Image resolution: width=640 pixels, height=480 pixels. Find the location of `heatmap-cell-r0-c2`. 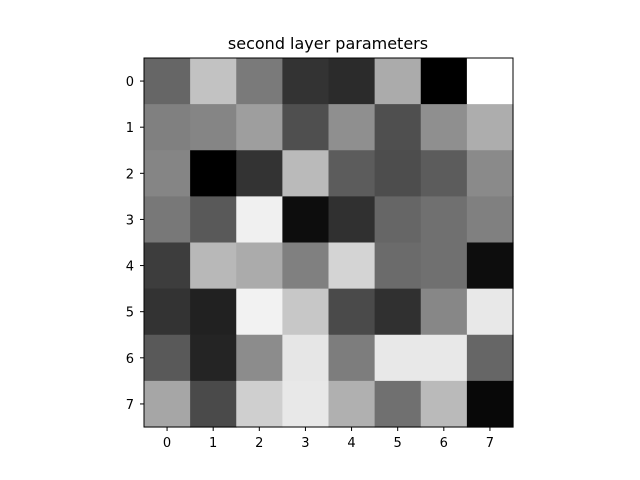

heatmap-cell-r0-c2 is located at coordinates (259, 81).